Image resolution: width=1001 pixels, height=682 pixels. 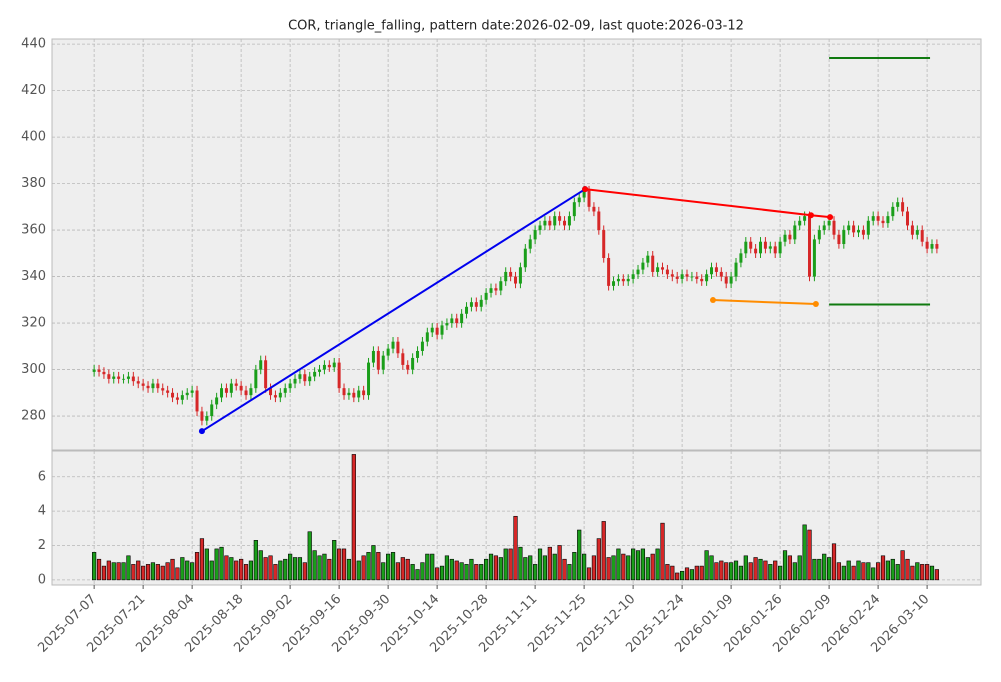 I want to click on y-tick-label: 320, so click(x=33, y=323).